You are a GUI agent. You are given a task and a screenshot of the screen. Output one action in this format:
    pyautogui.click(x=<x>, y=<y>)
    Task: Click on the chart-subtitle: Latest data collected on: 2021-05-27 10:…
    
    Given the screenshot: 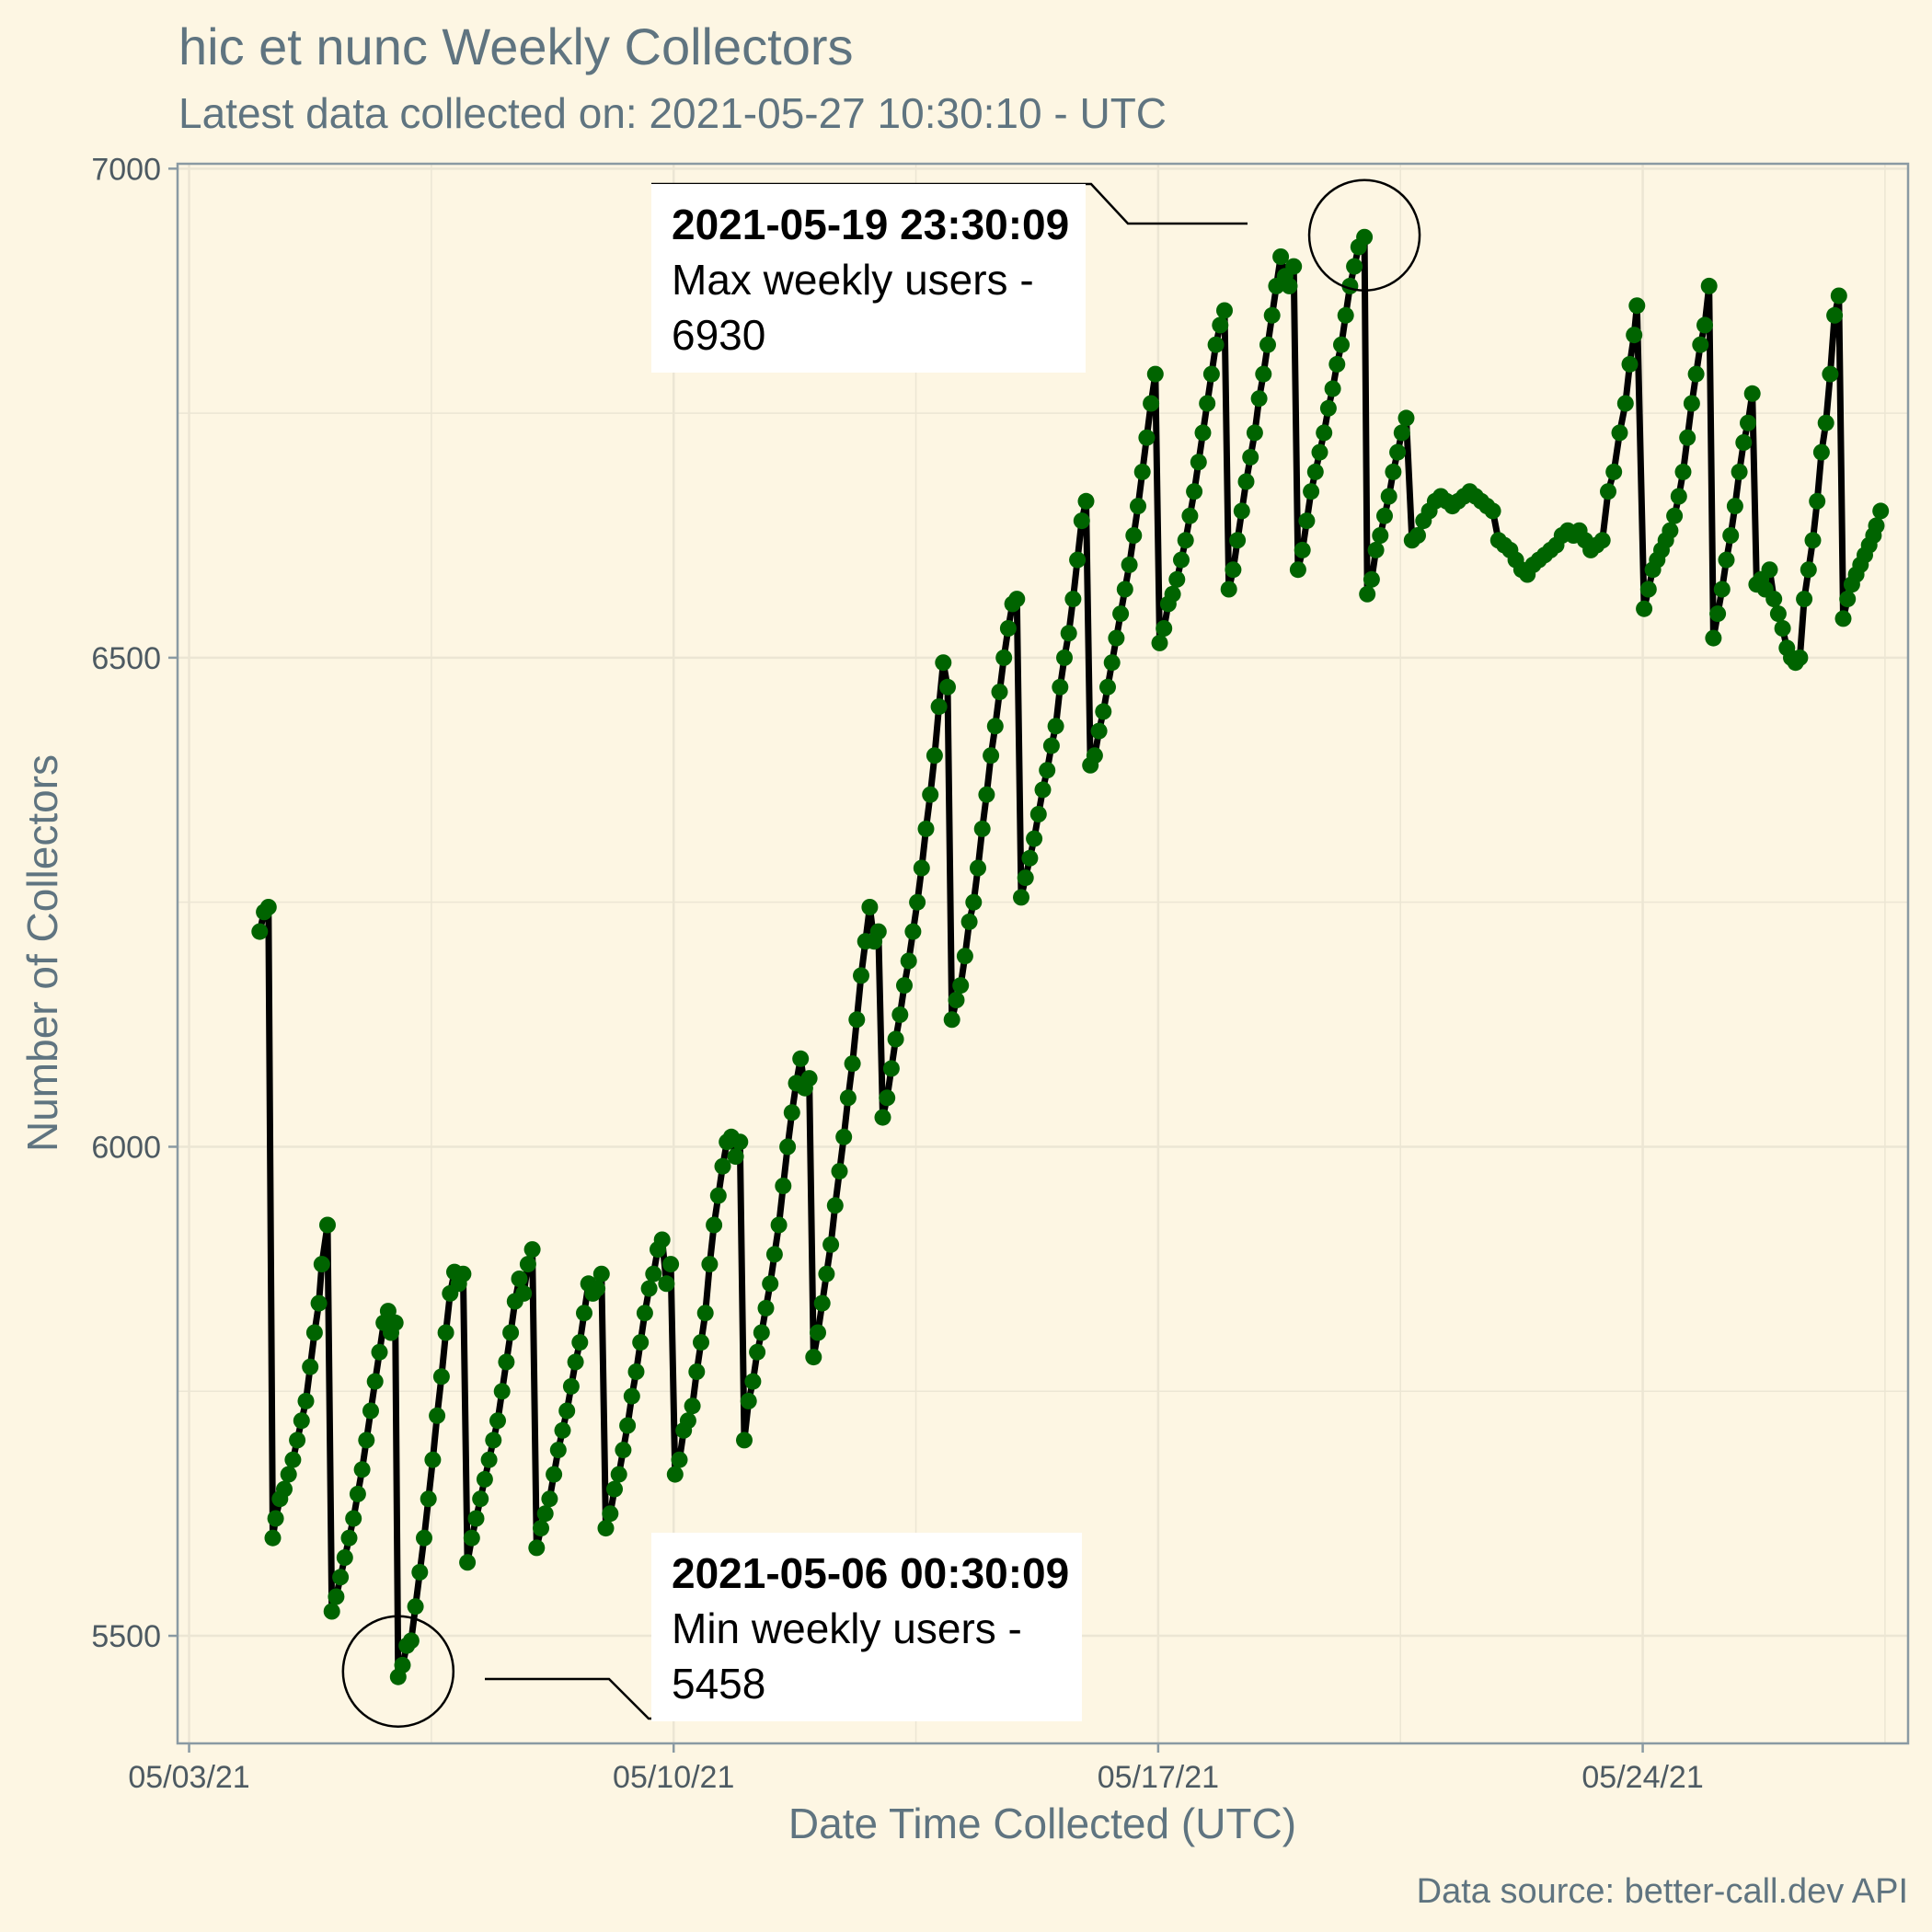 What is the action you would take?
    pyautogui.click(x=672, y=113)
    